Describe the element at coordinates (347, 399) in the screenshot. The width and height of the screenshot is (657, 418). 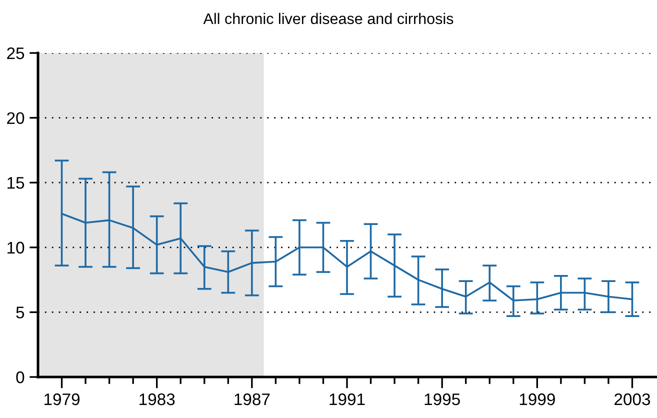
I see `x-tick-label: 1991` at that location.